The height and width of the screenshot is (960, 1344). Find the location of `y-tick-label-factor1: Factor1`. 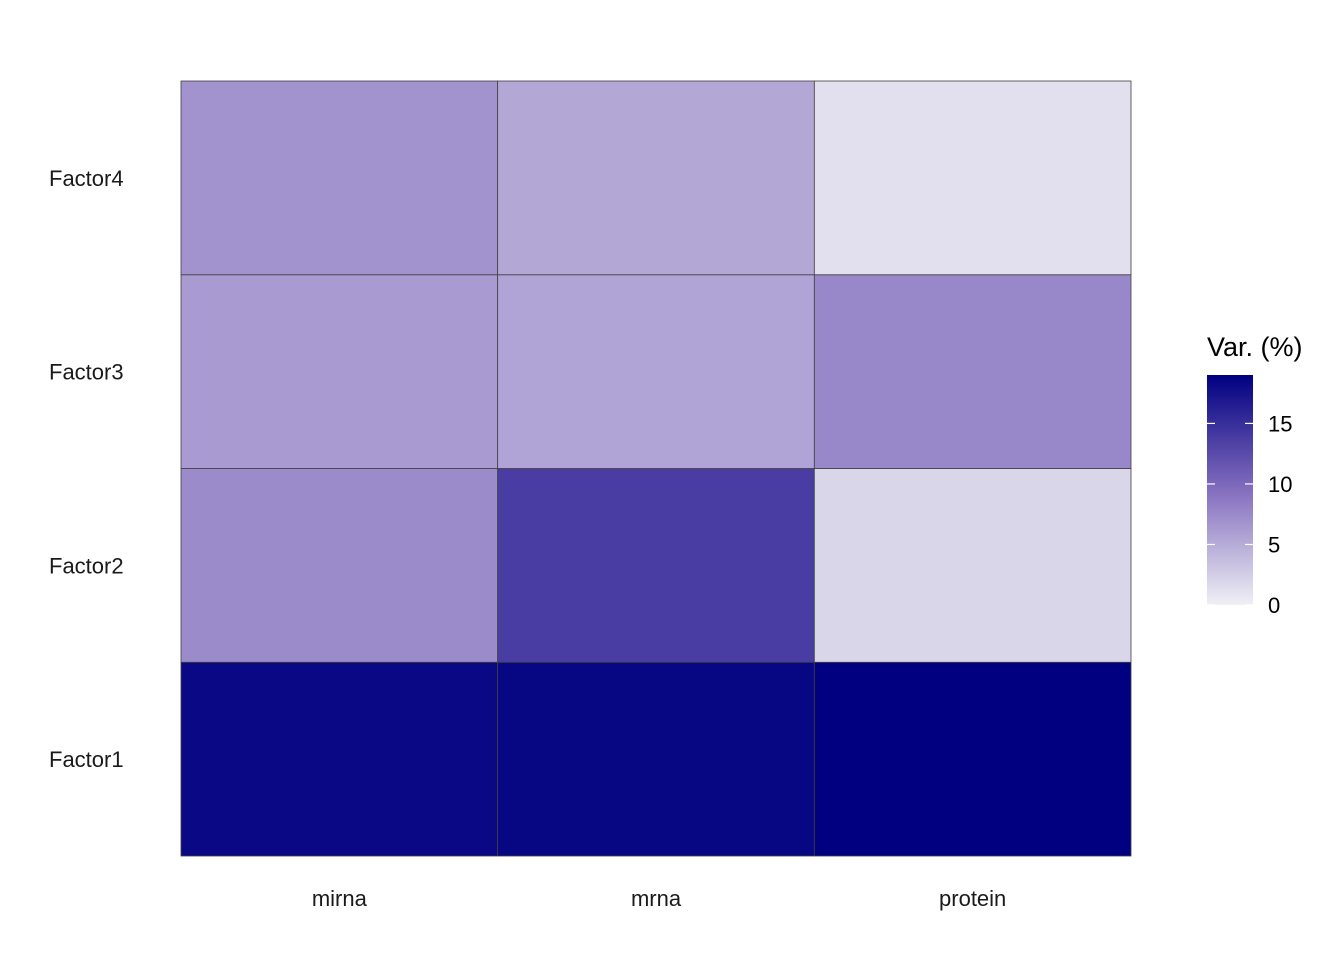

y-tick-label-factor1: Factor1 is located at coordinates (86, 759).